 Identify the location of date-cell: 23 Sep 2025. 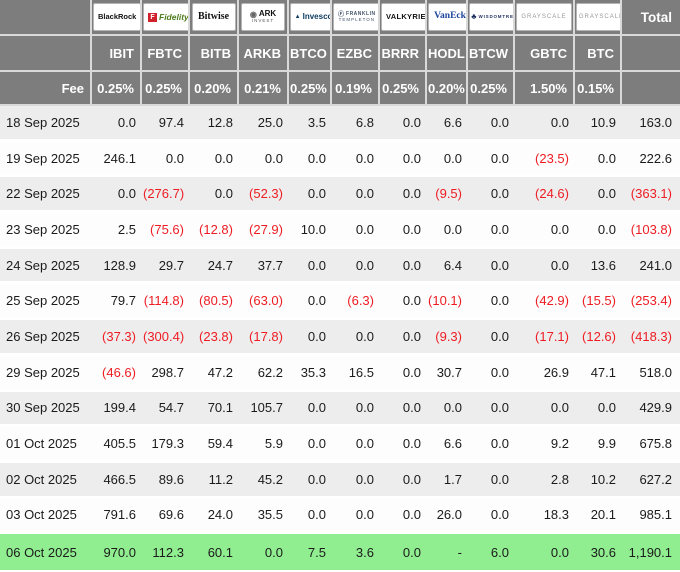
(46, 231).